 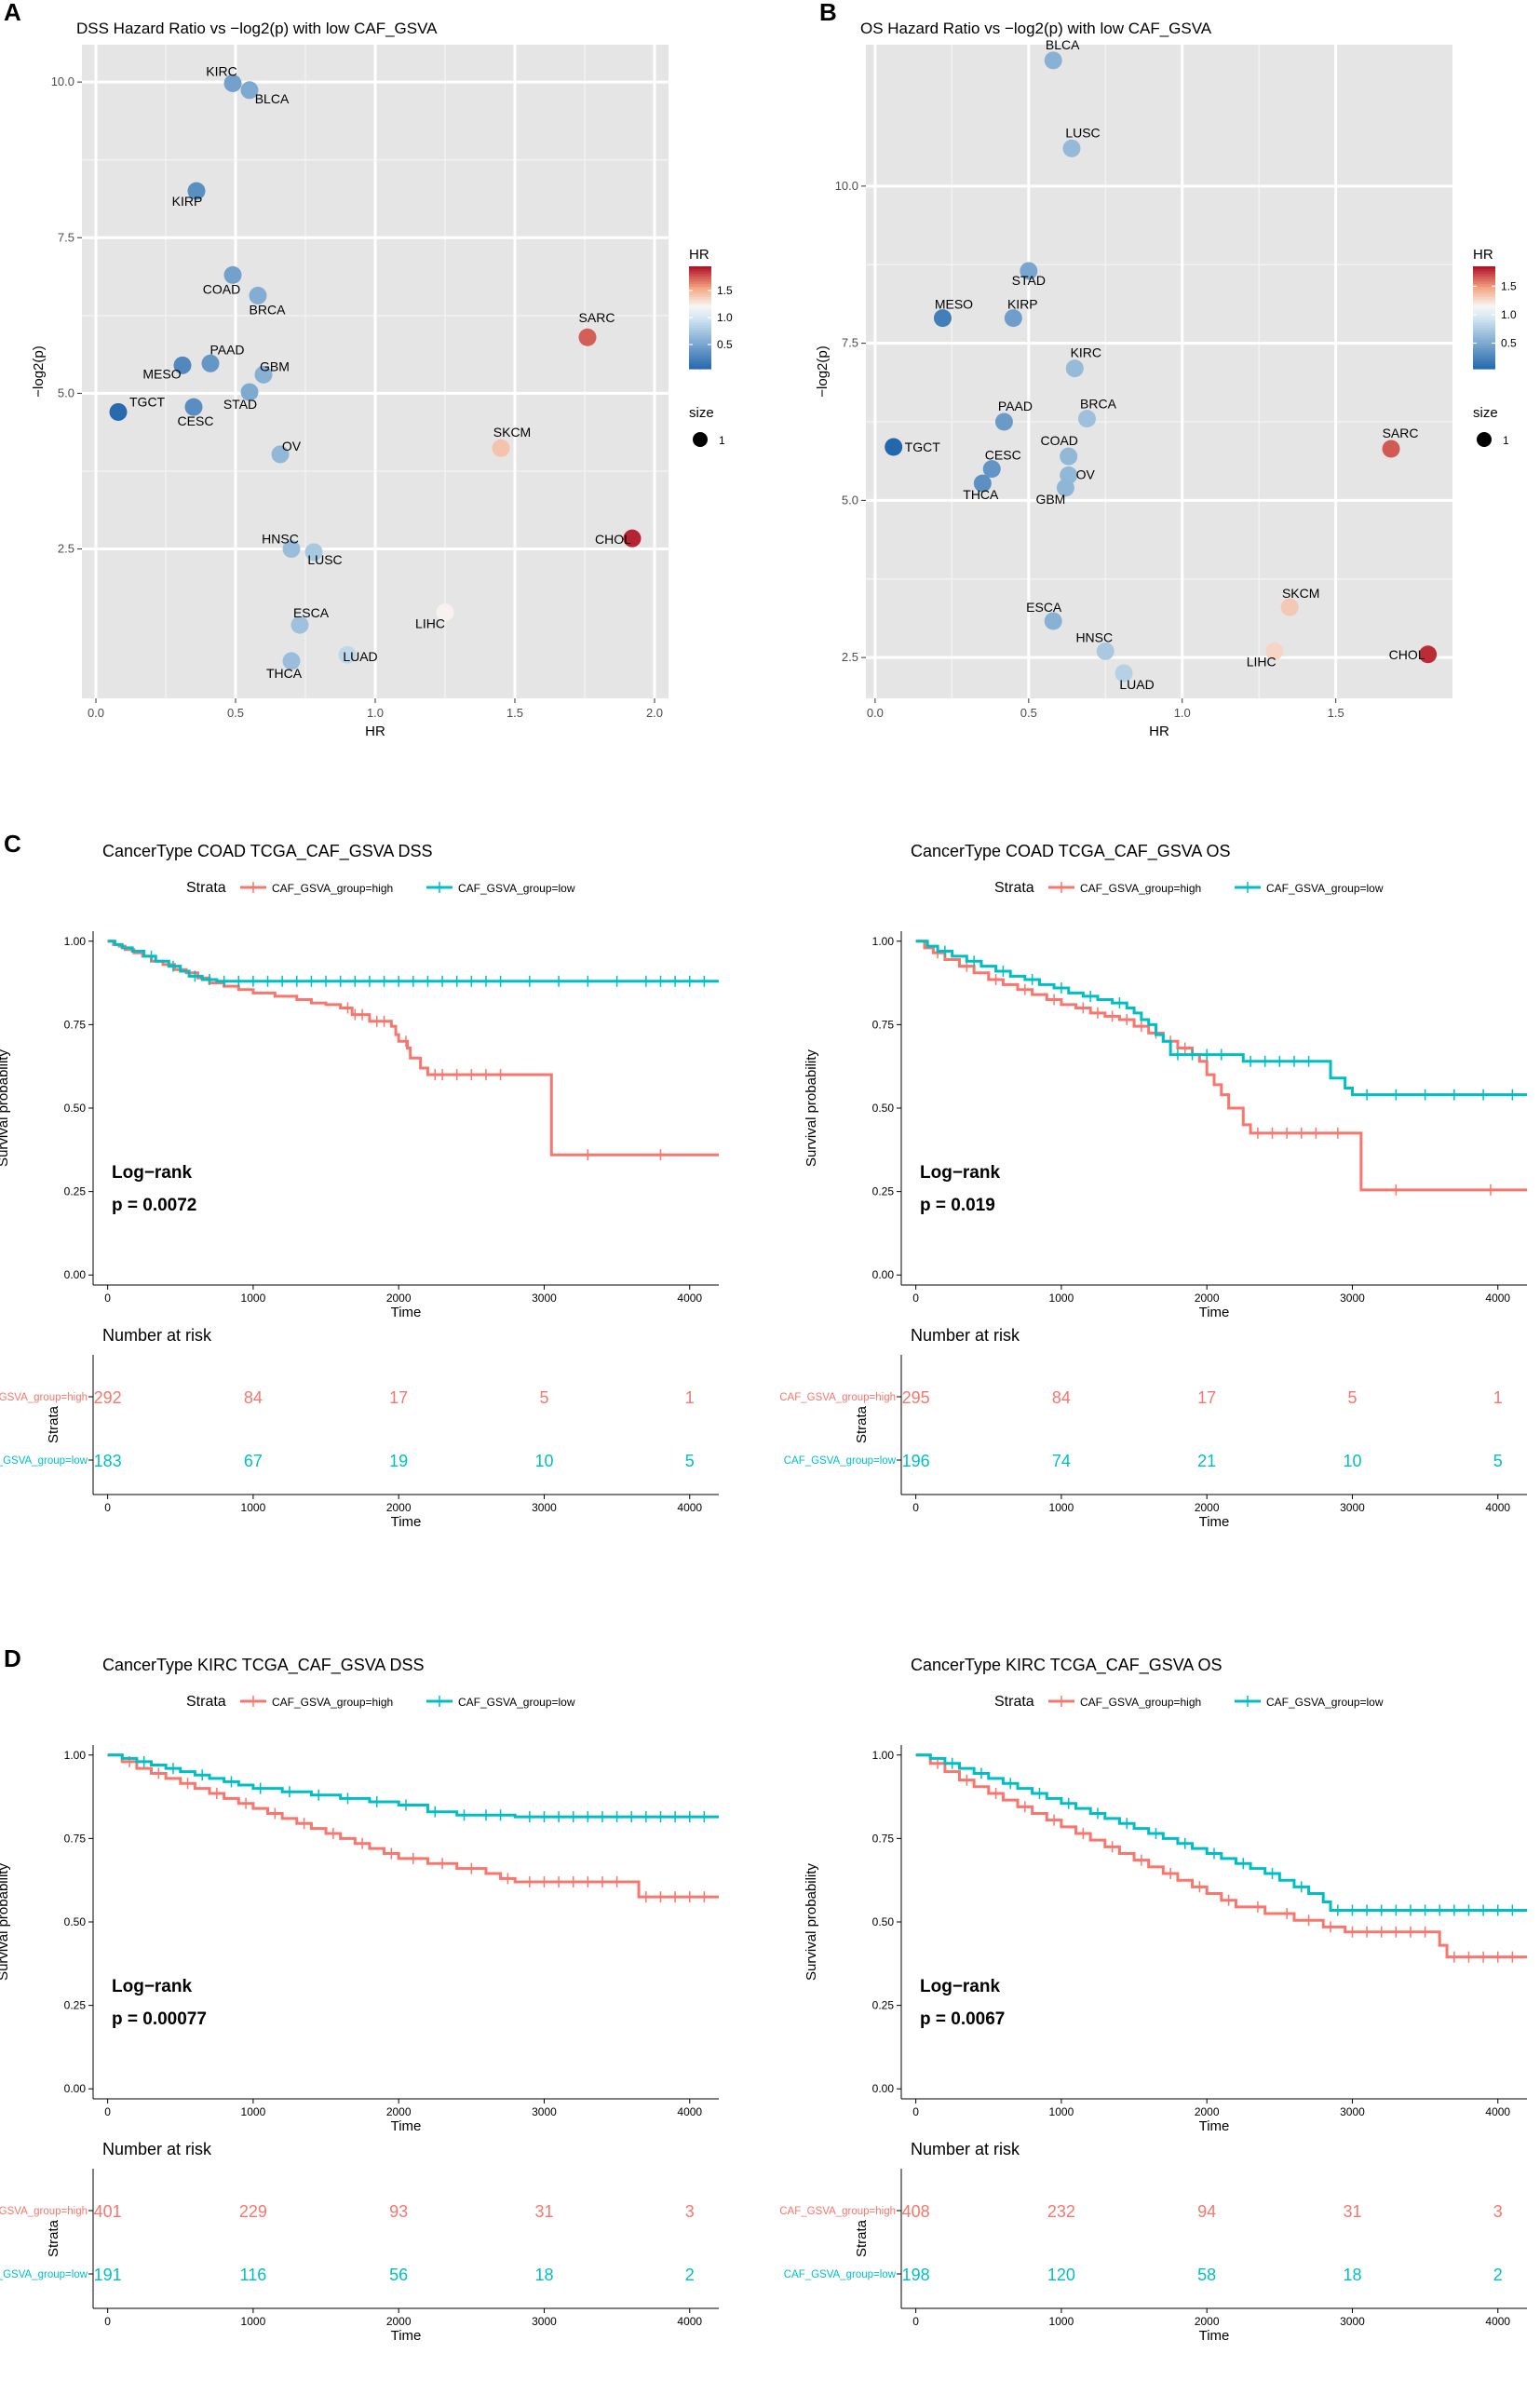 I want to click on x-tick-label: 0, so click(x=107, y=2112).